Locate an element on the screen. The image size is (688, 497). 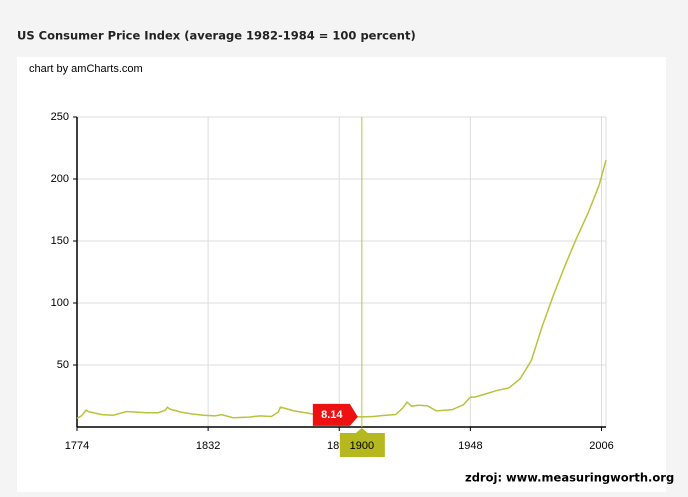
value-balloon is located at coordinates (335, 414).